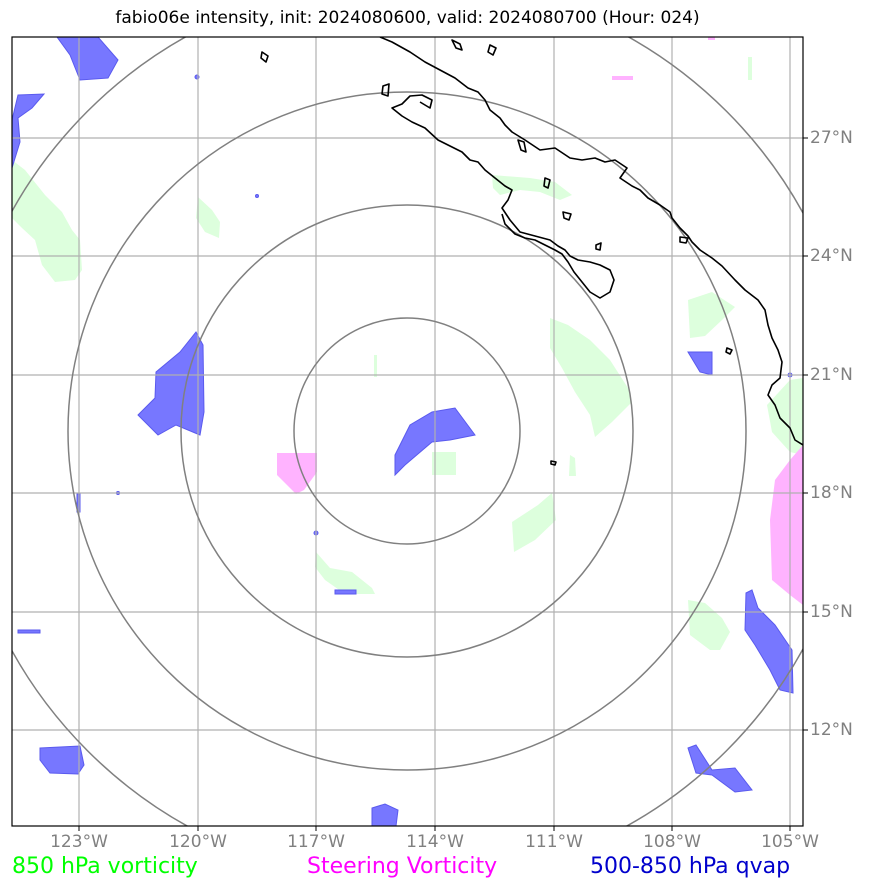 The height and width of the screenshot is (891, 873). What do you see at coordinates (554, 842) in the screenshot?
I see `lon-label: 111°W` at bounding box center [554, 842].